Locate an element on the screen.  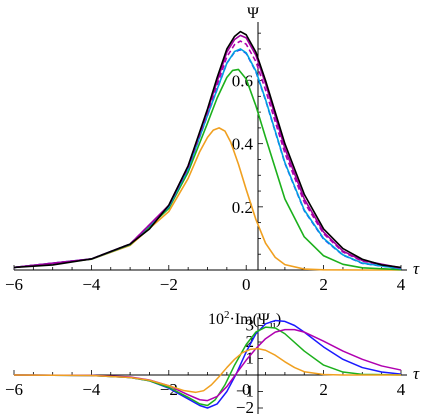
top-x-axis-title: τ is located at coordinates (416, 268).